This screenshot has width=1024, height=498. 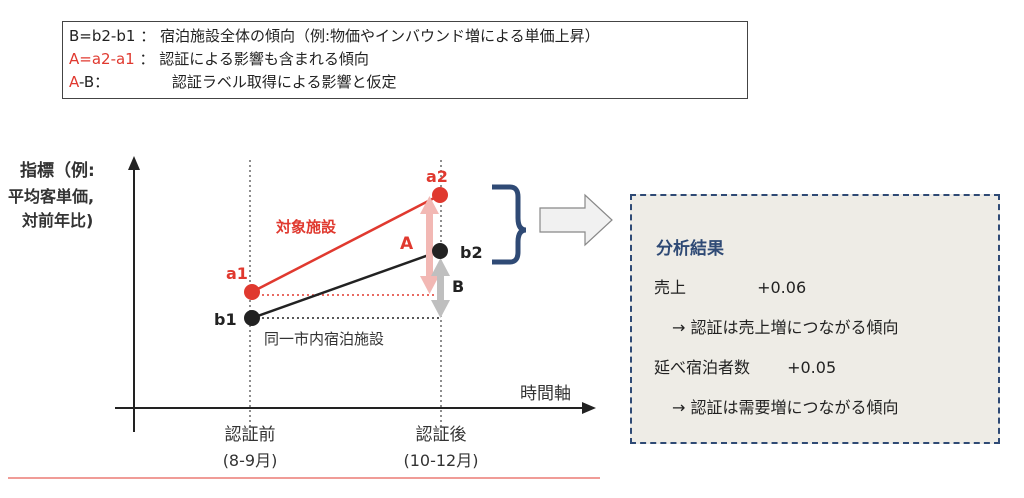 I want to click on before-label: 認証前, so click(x=250, y=435).